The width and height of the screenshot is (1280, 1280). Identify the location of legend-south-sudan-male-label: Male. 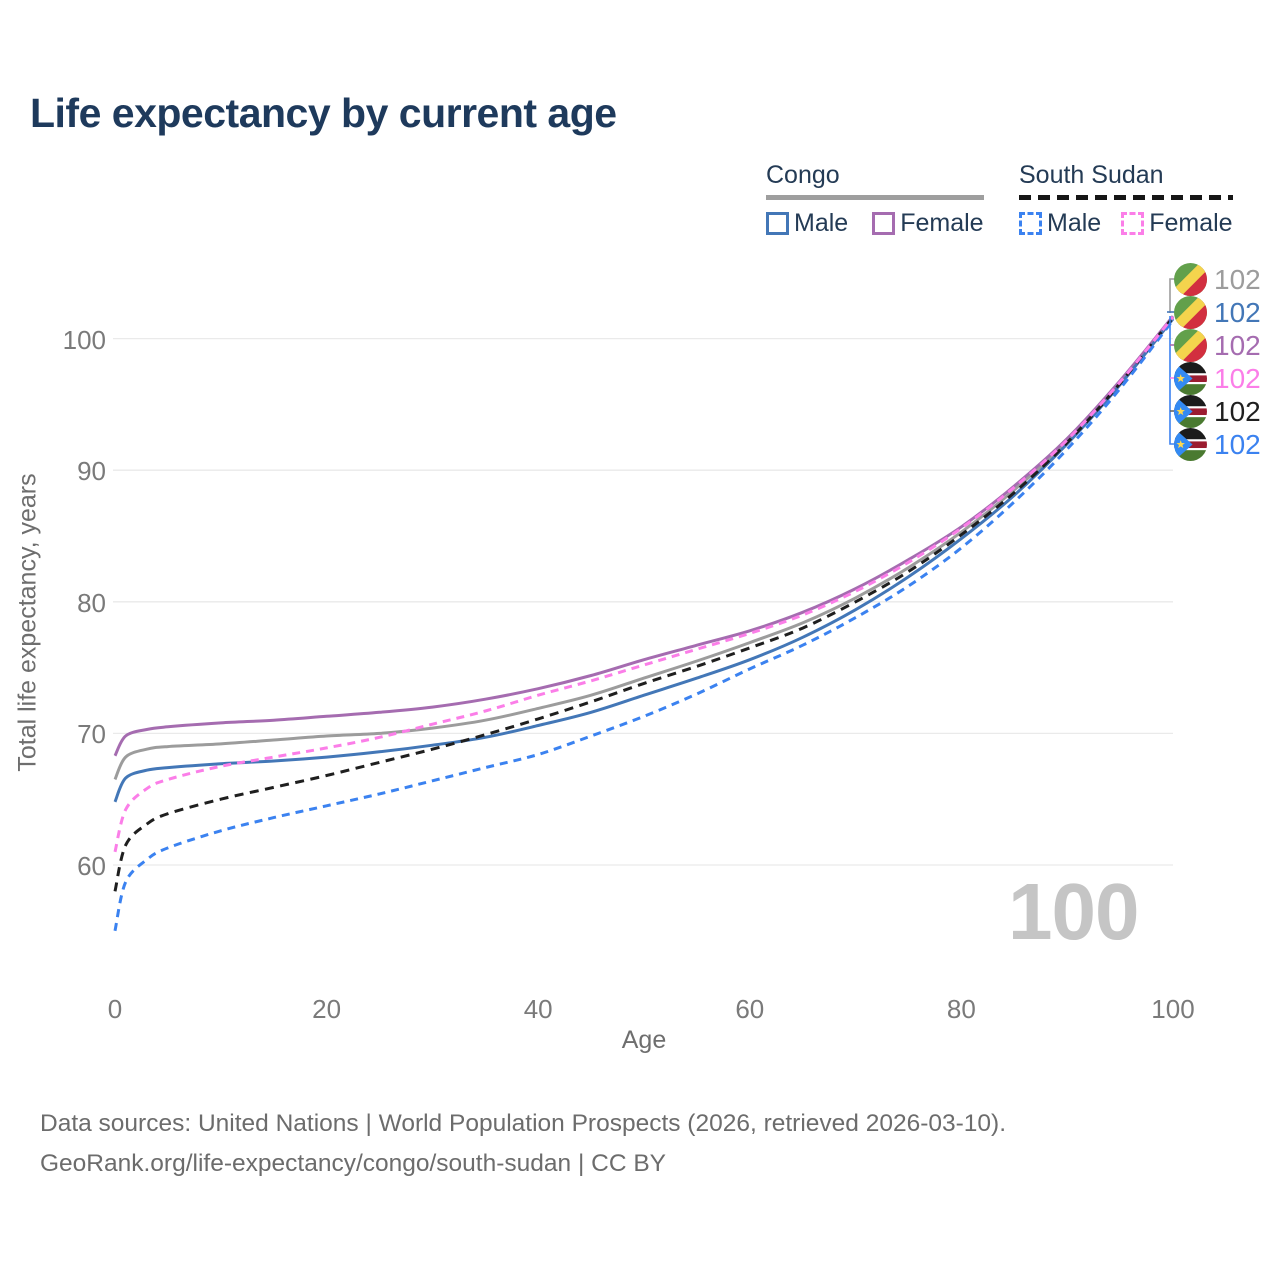
(1074, 223).